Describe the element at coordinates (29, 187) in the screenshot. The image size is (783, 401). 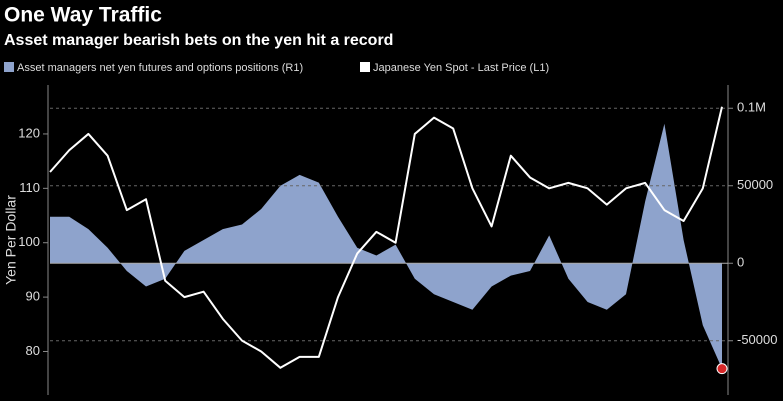
I see `y-tick-label: 110` at that location.